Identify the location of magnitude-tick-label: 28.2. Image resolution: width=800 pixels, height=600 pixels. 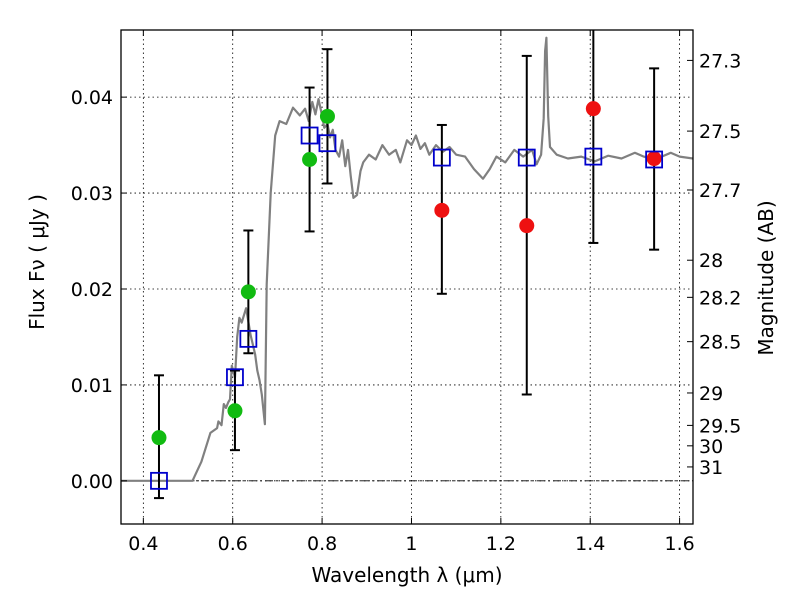
(720, 298).